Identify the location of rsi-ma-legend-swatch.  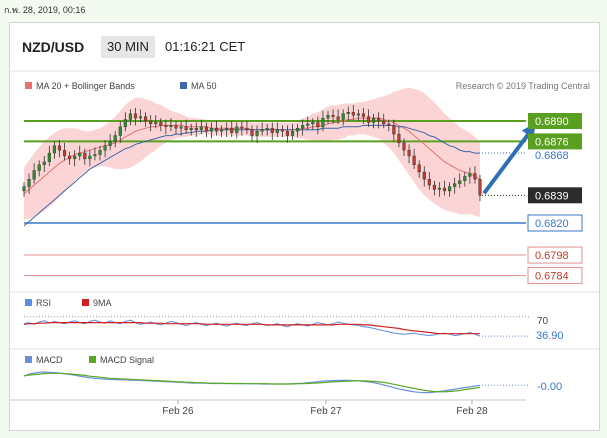
(85, 302).